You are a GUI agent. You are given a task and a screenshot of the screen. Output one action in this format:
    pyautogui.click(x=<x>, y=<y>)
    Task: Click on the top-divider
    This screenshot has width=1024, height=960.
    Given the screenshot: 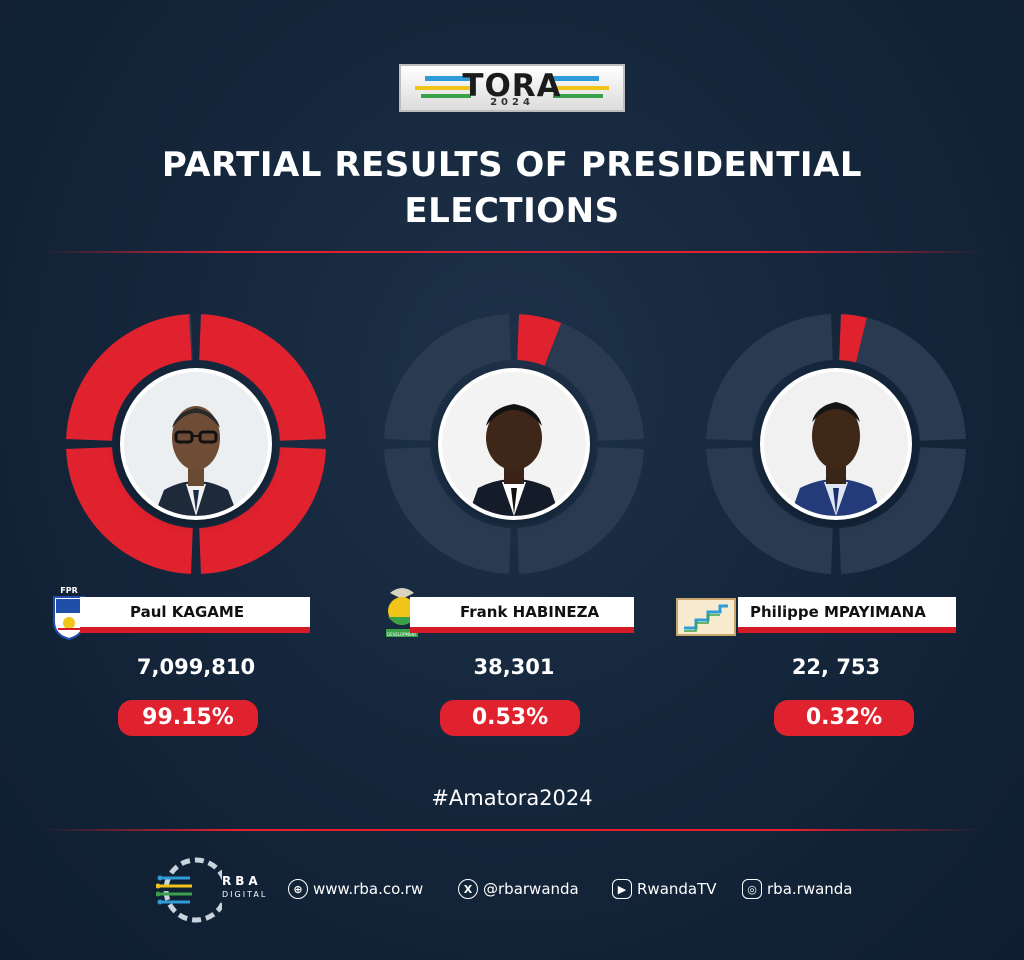 What is the action you would take?
    pyautogui.click(x=512, y=252)
    